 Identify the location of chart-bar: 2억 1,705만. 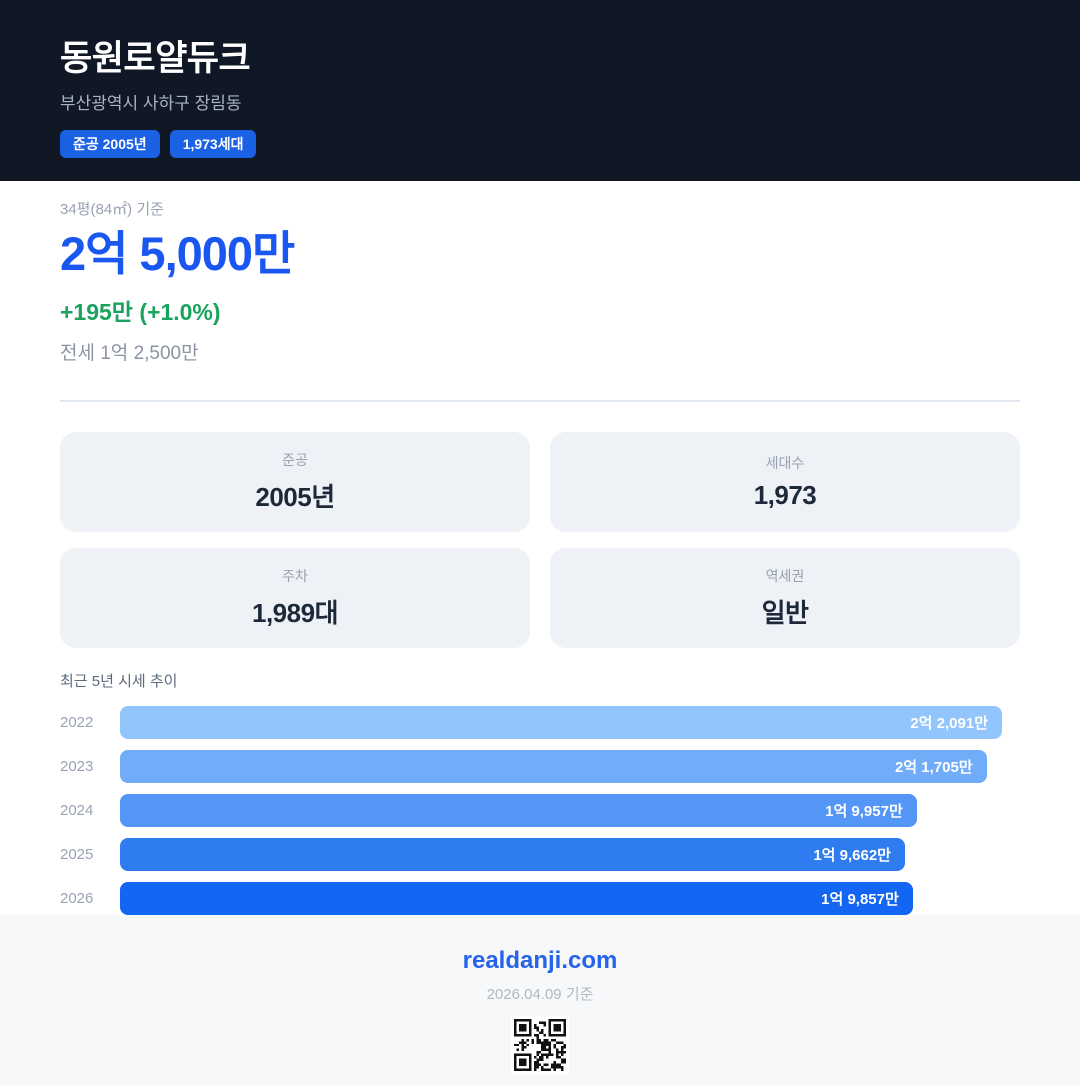
(553, 767).